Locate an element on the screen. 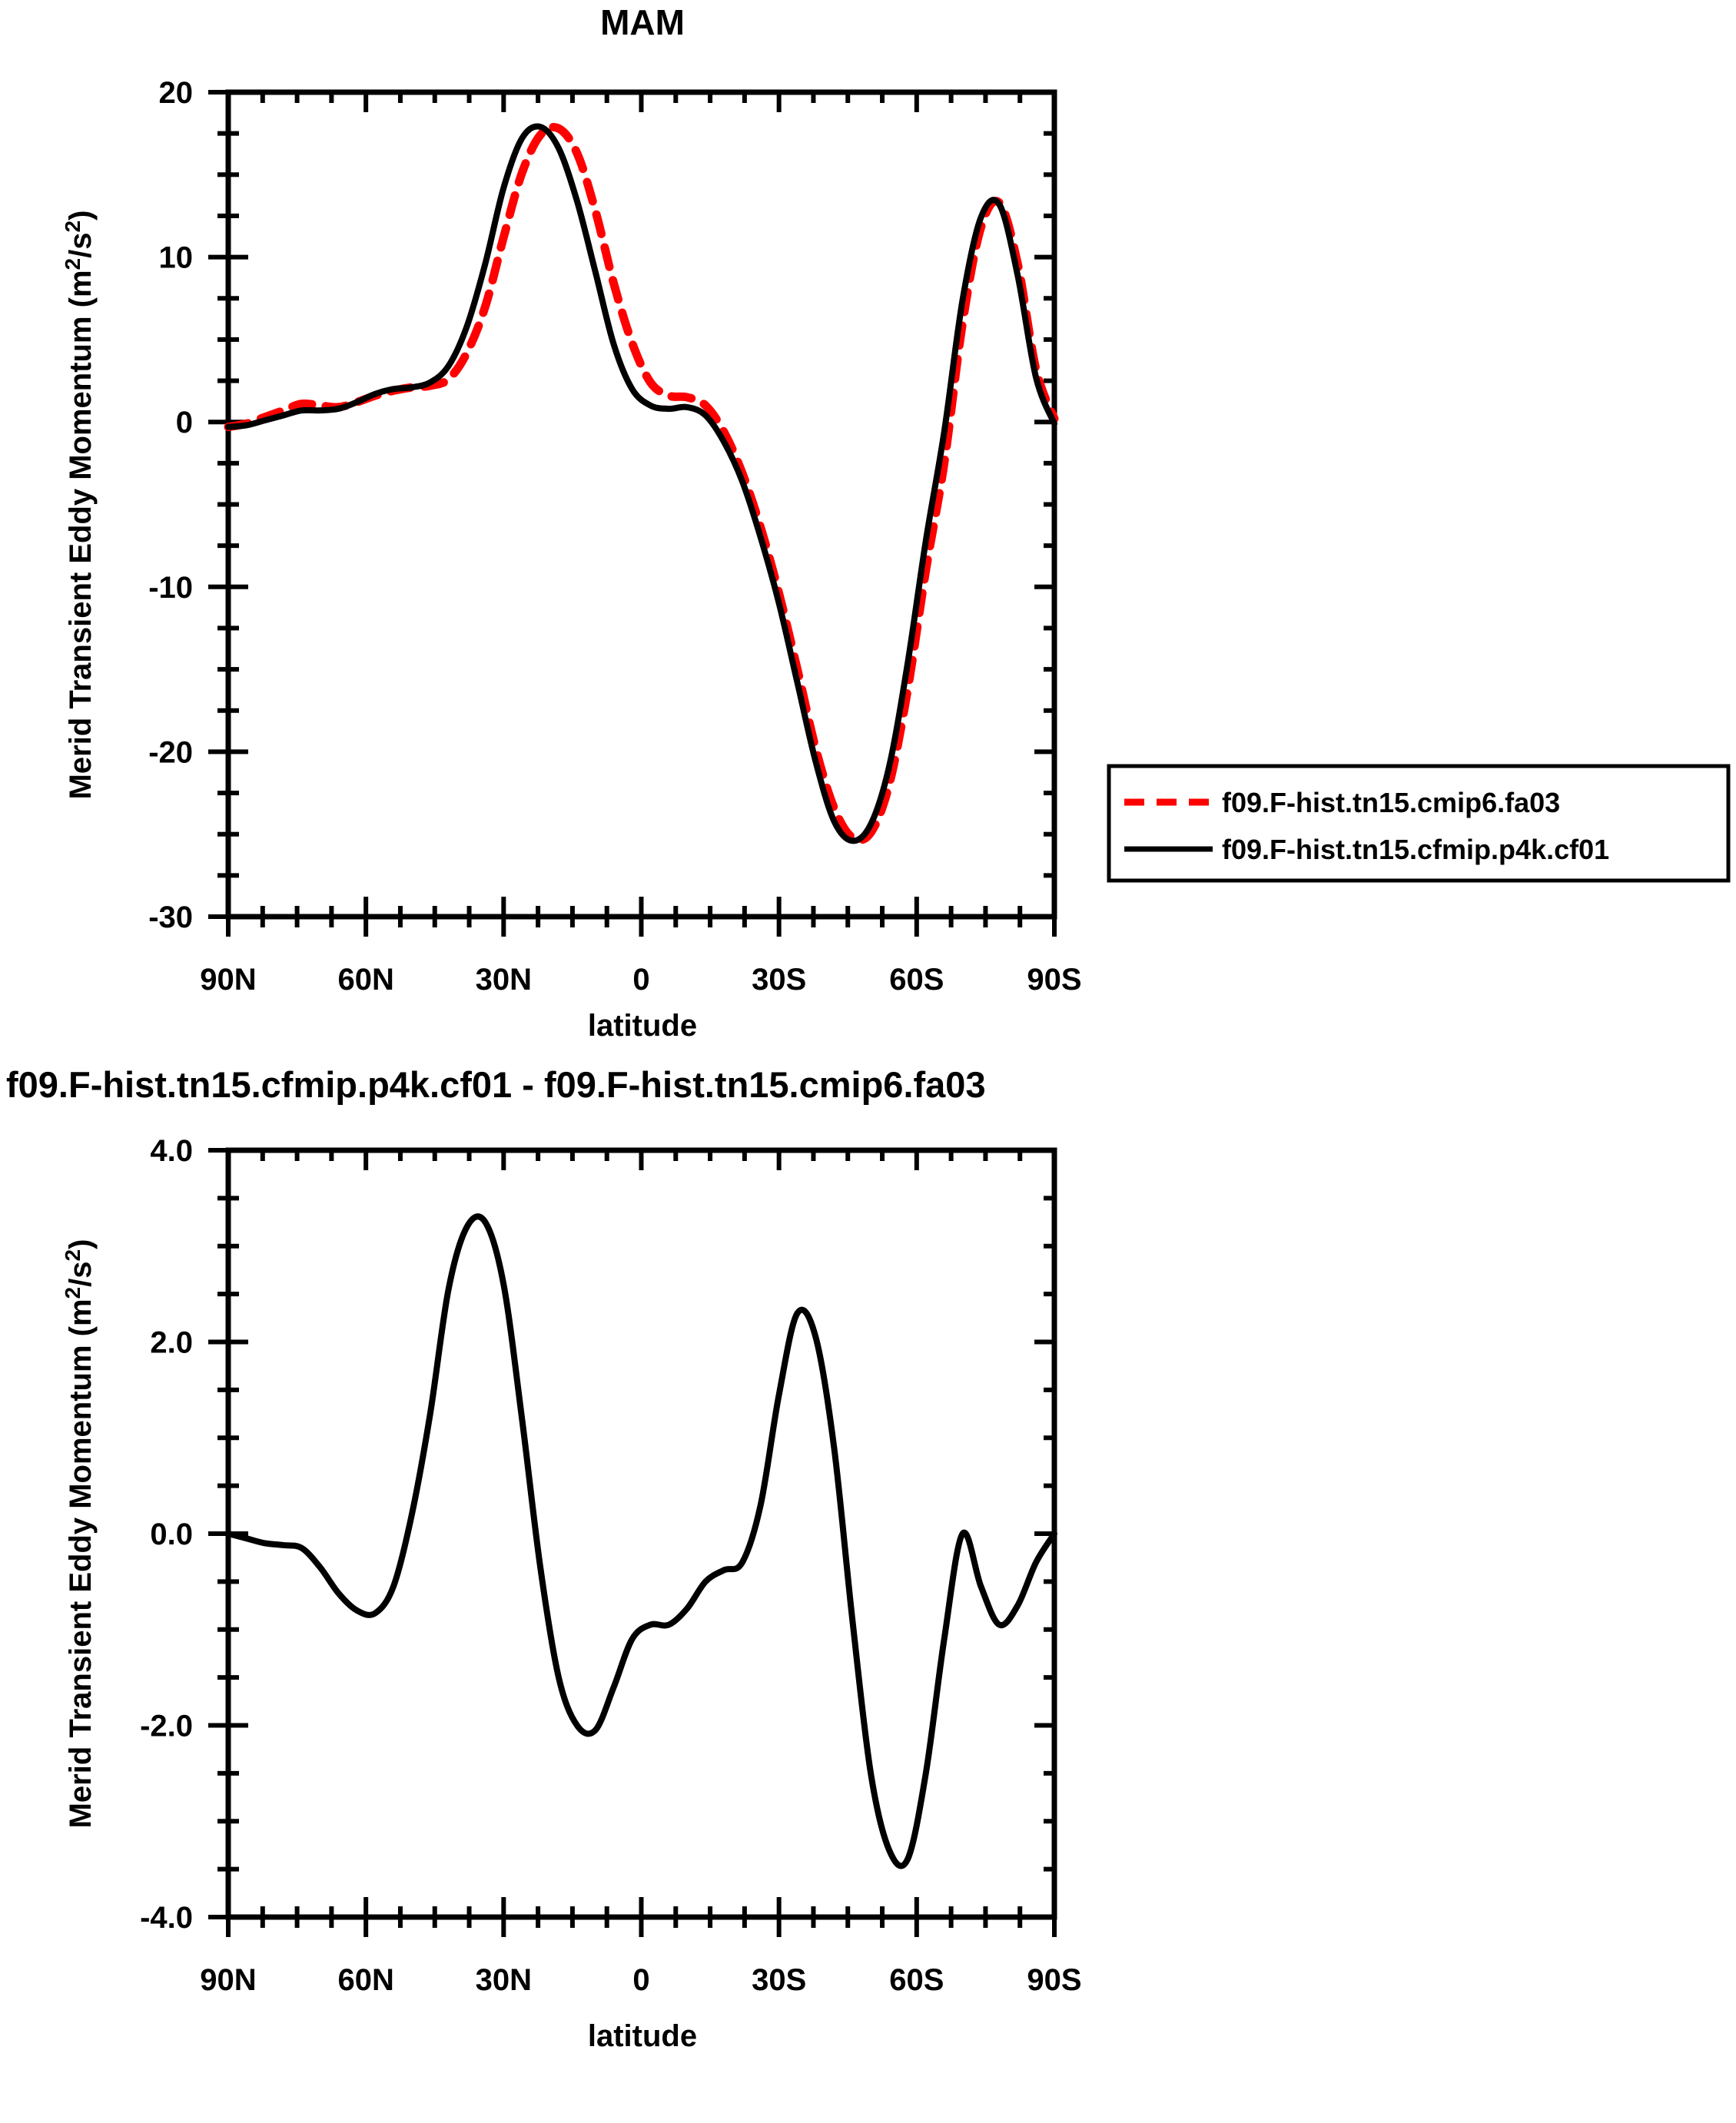  bottom-panel-xtick-label: 30S is located at coordinates (779, 1980).